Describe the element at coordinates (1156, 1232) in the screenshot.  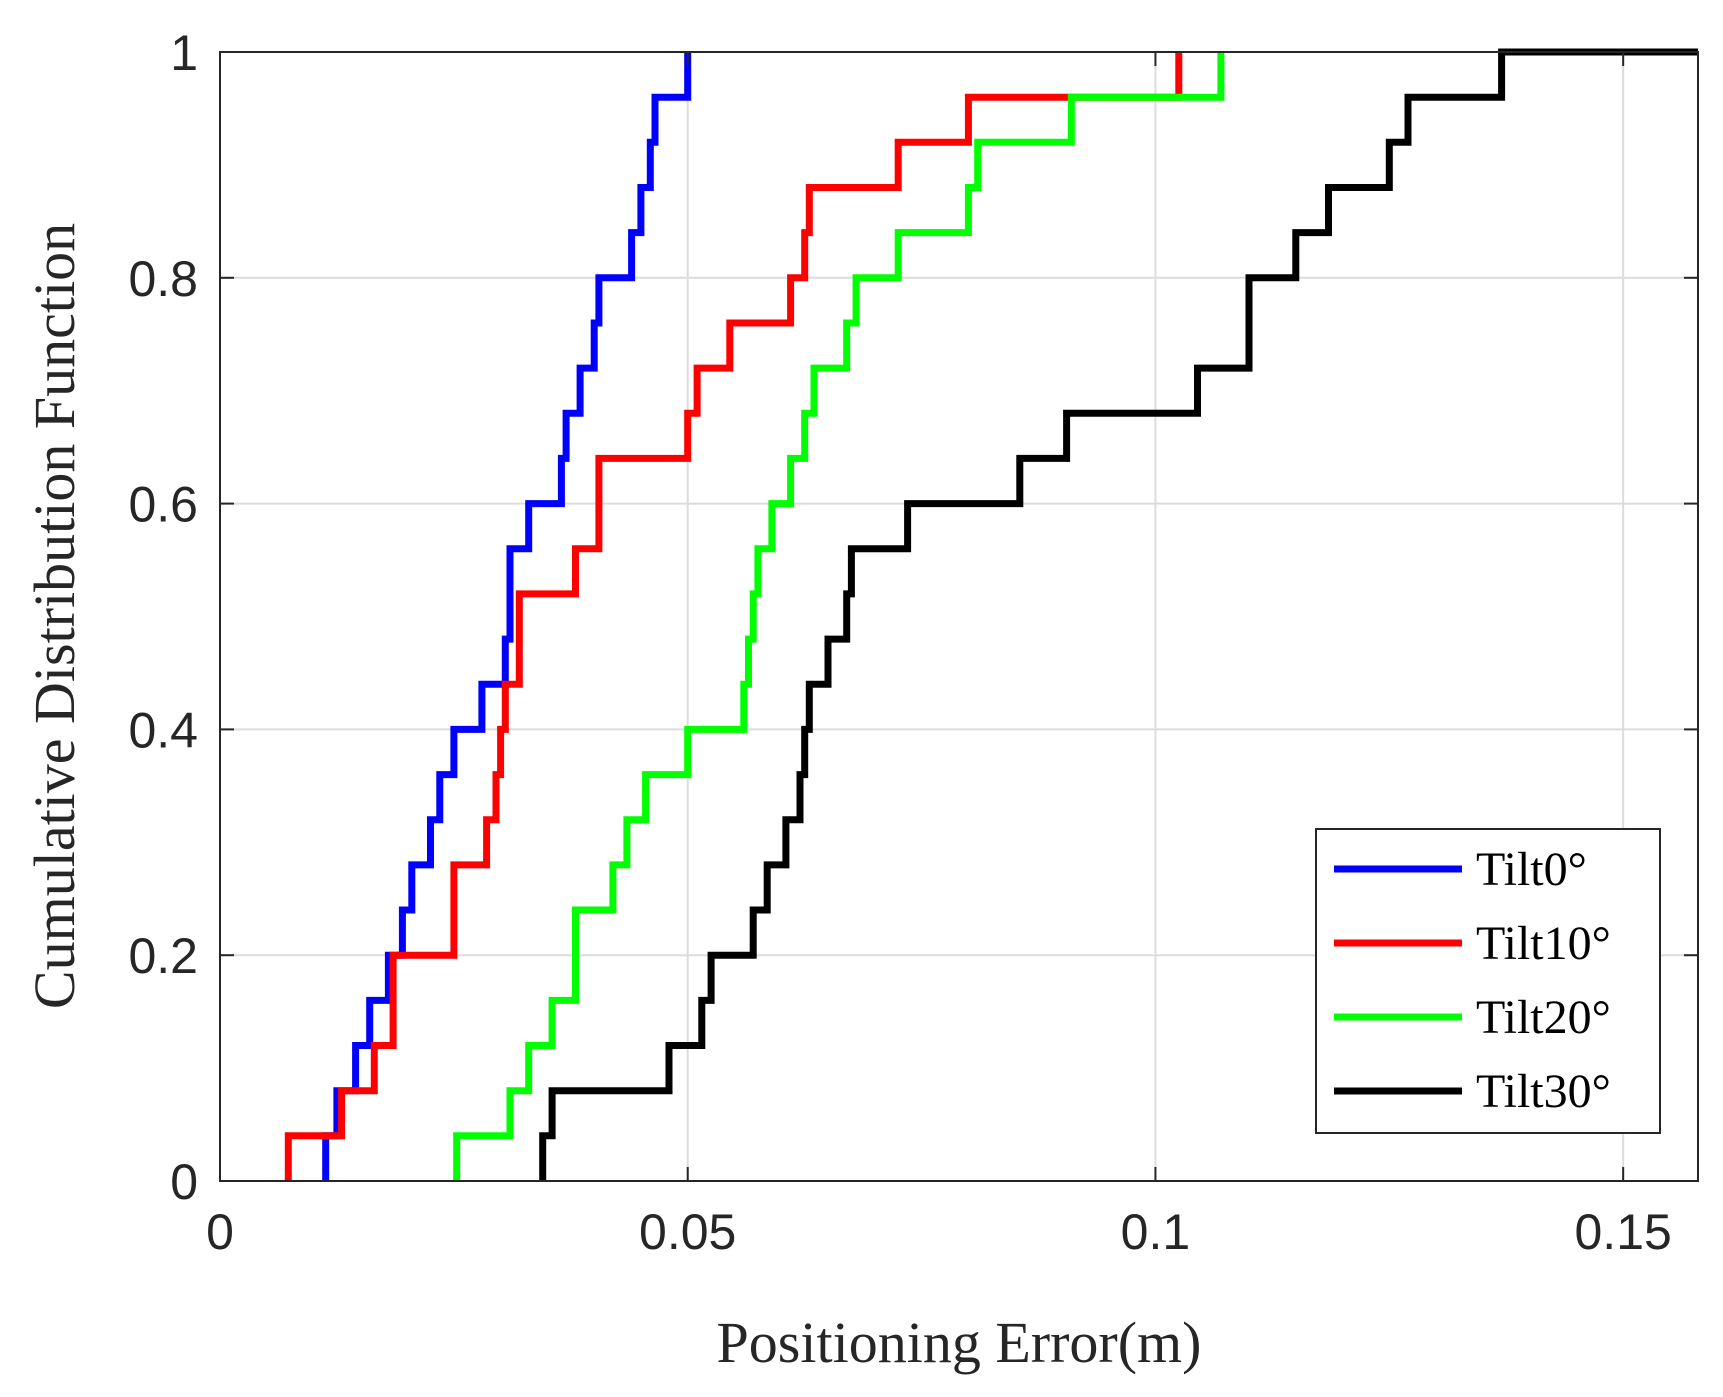
I see `x-tick-label: 0.1` at that location.